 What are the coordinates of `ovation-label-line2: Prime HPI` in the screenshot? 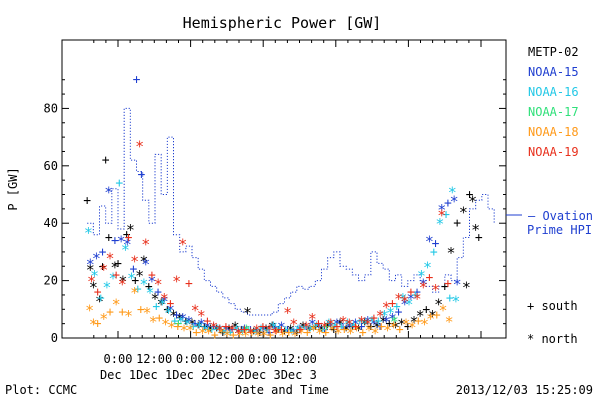 It's located at (559, 230).